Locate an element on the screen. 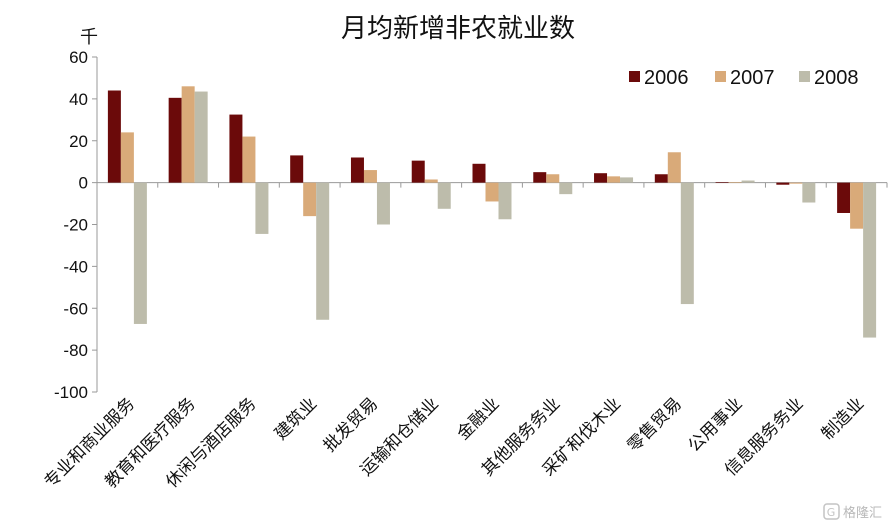  y-tick-label: 0 is located at coordinates (83, 183).